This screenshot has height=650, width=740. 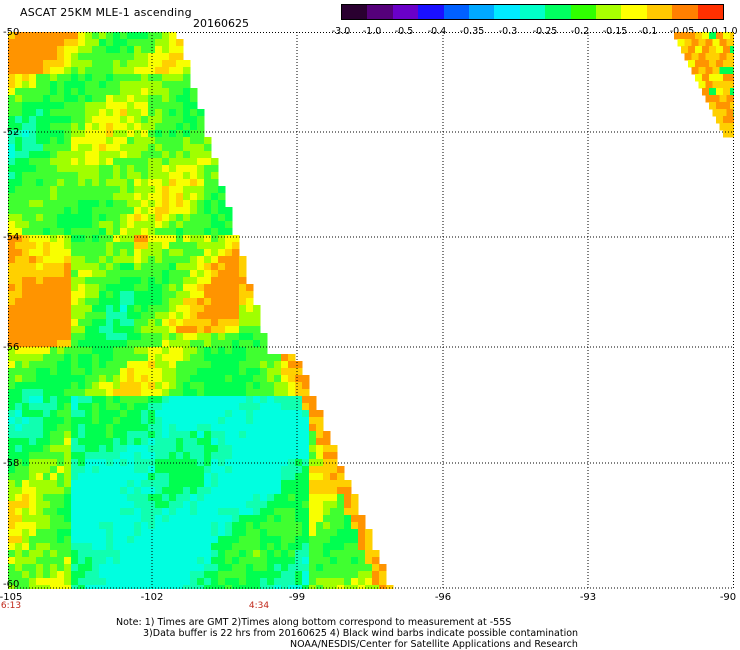 I want to click on colorbar-label: -0.5, so click(x=404, y=31).